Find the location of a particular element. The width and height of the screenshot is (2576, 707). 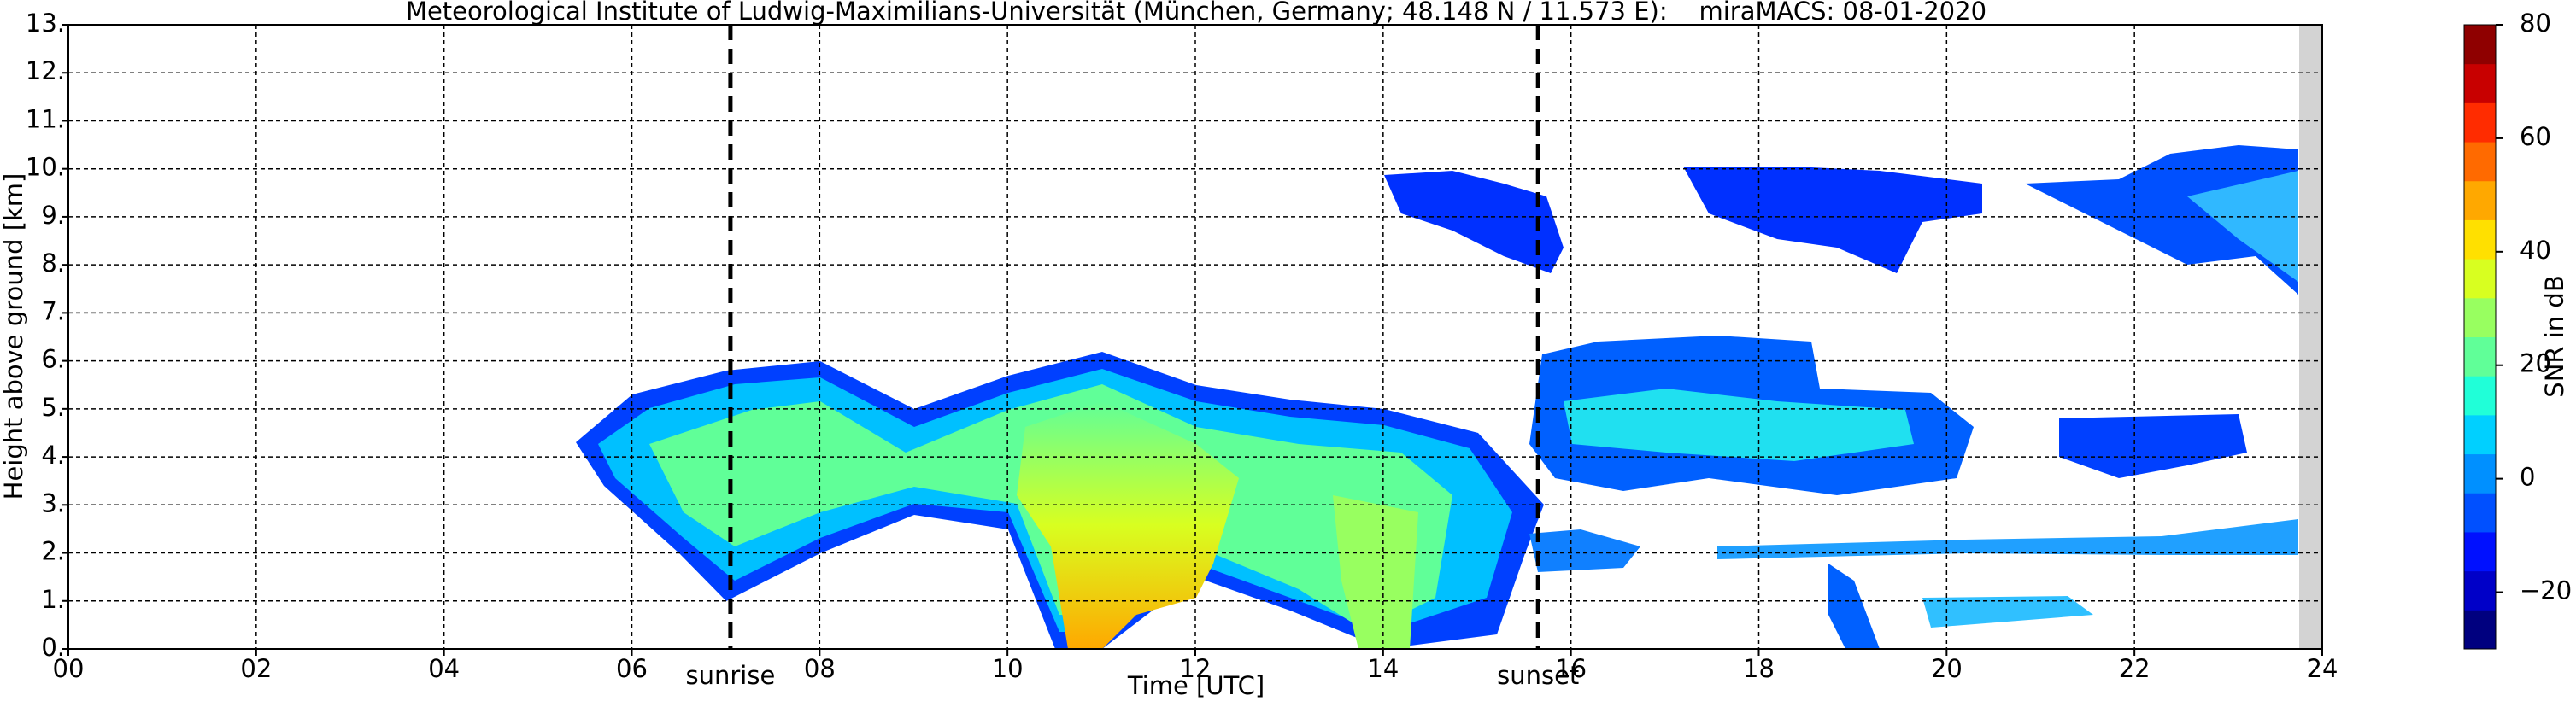

y-tick-label: 9. is located at coordinates (53, 216).